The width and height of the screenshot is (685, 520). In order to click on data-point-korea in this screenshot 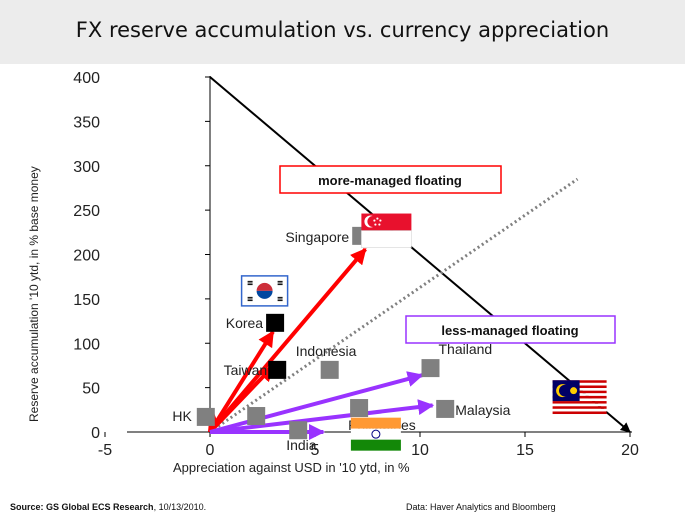, I will do `click(275, 322)`.